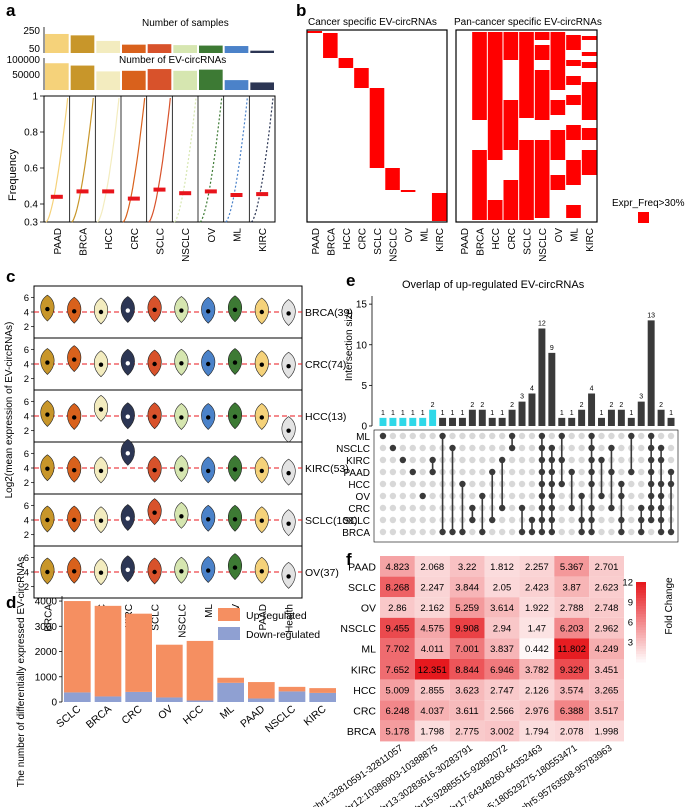  Describe the element at coordinates (481, 242) in the screenshot. I see `b-right-xlabel-BRCA: BRCA` at that location.